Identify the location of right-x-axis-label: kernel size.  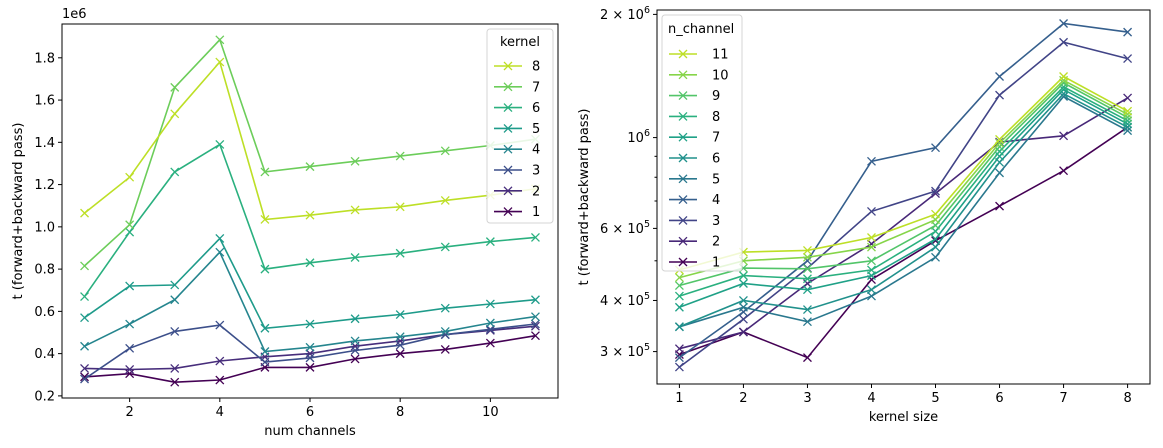
(903, 417).